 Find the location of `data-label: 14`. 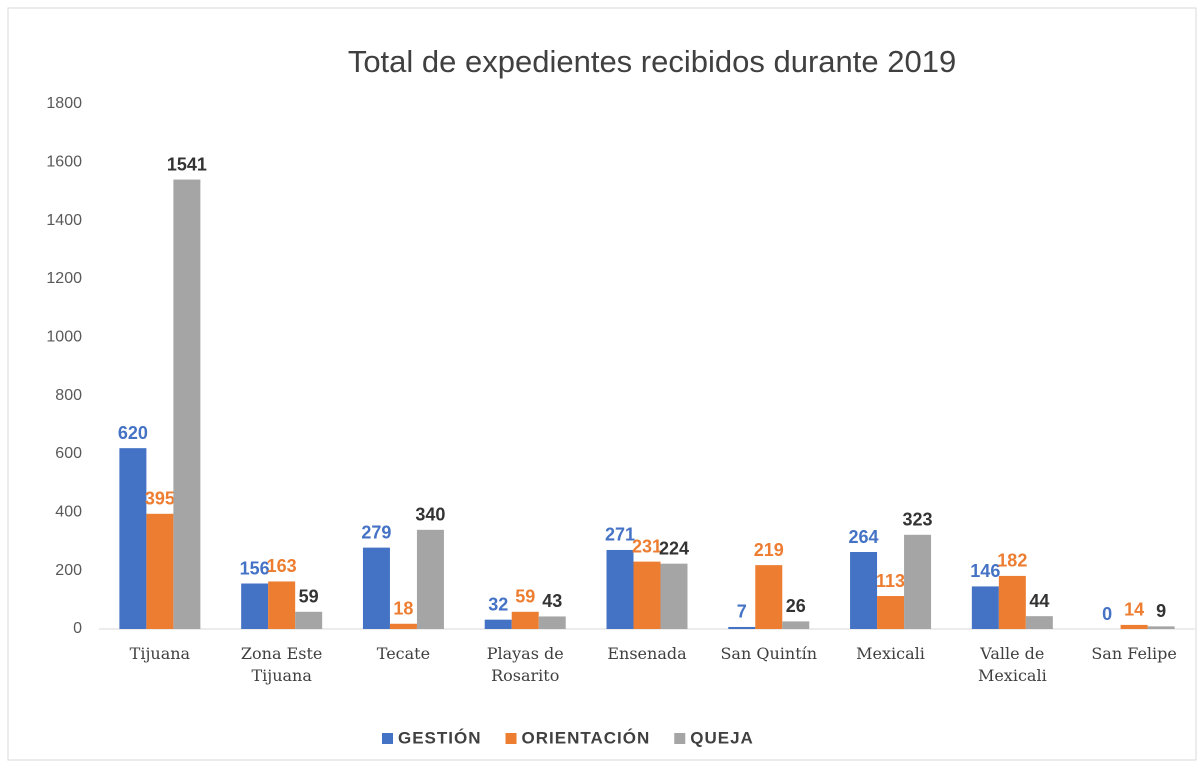

data-label: 14 is located at coordinates (1134, 610).